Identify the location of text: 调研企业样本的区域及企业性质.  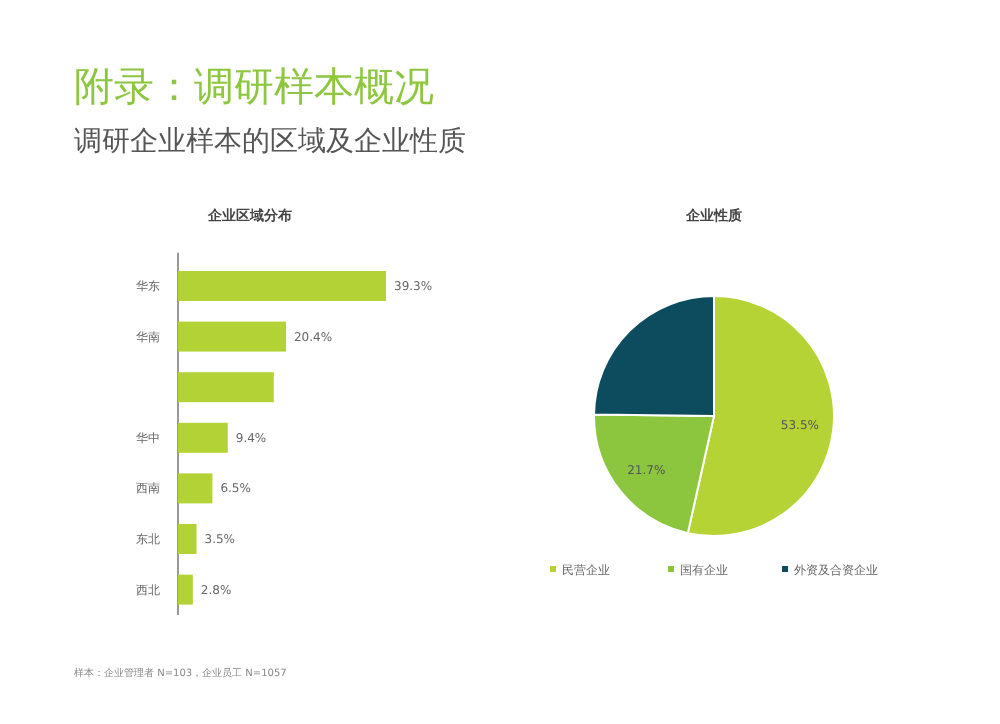
(270, 142).